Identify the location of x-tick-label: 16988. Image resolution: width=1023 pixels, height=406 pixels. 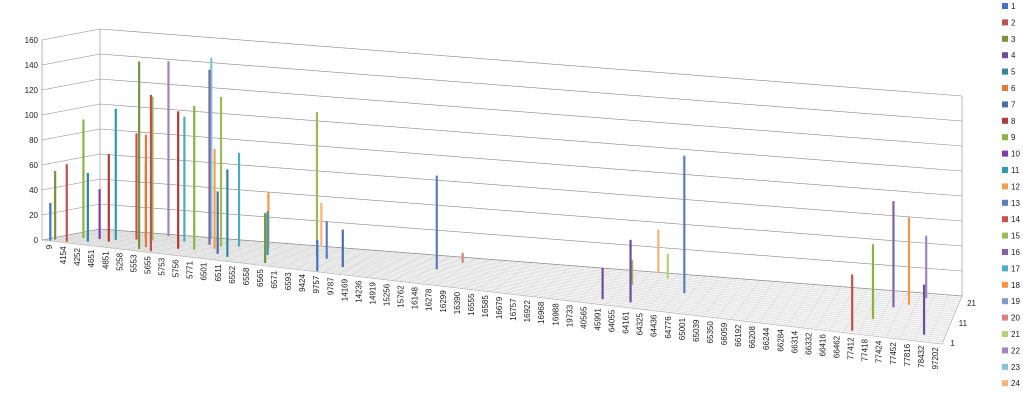
(555, 314).